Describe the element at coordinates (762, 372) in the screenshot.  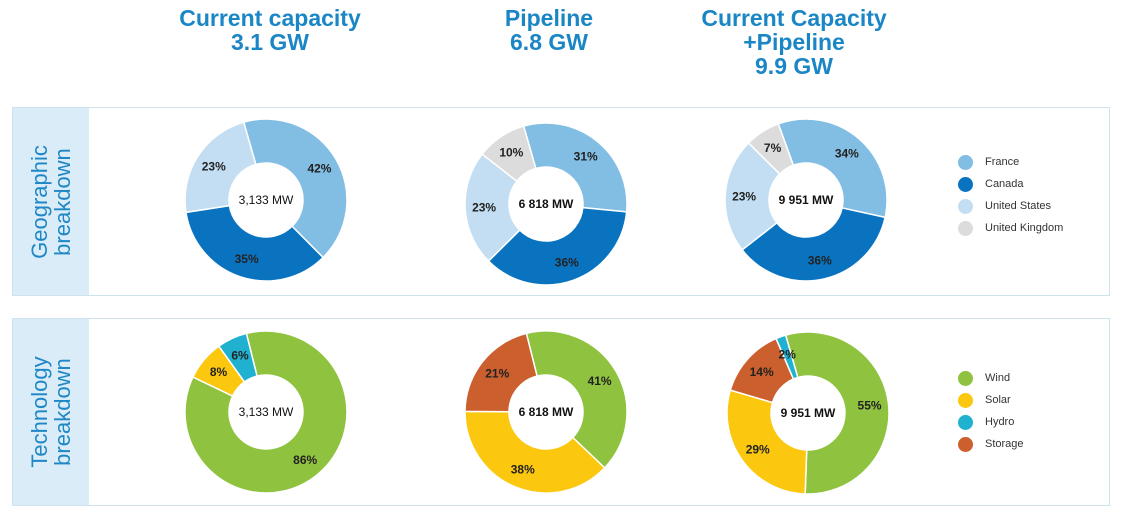
I see `slice-label: 14%` at that location.